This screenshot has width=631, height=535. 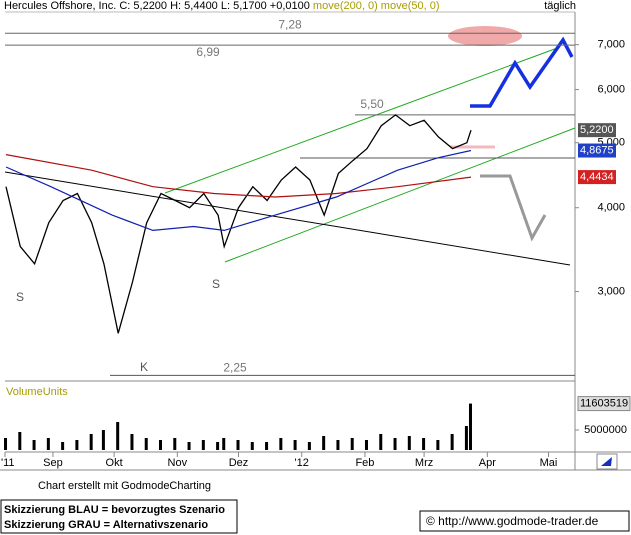 What do you see at coordinates (144, 367) in the screenshot?
I see `annotation: K` at bounding box center [144, 367].